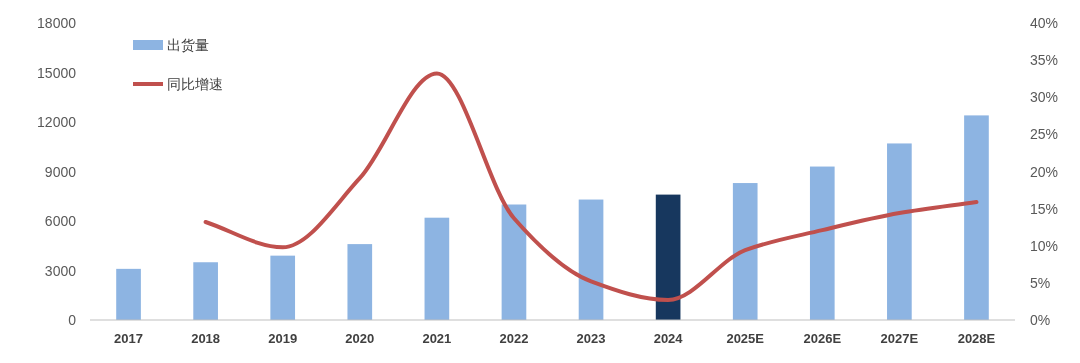 The height and width of the screenshot is (363, 1080). Describe the element at coordinates (745, 338) in the screenshot. I see `x-tick-label: 2025E` at that location.